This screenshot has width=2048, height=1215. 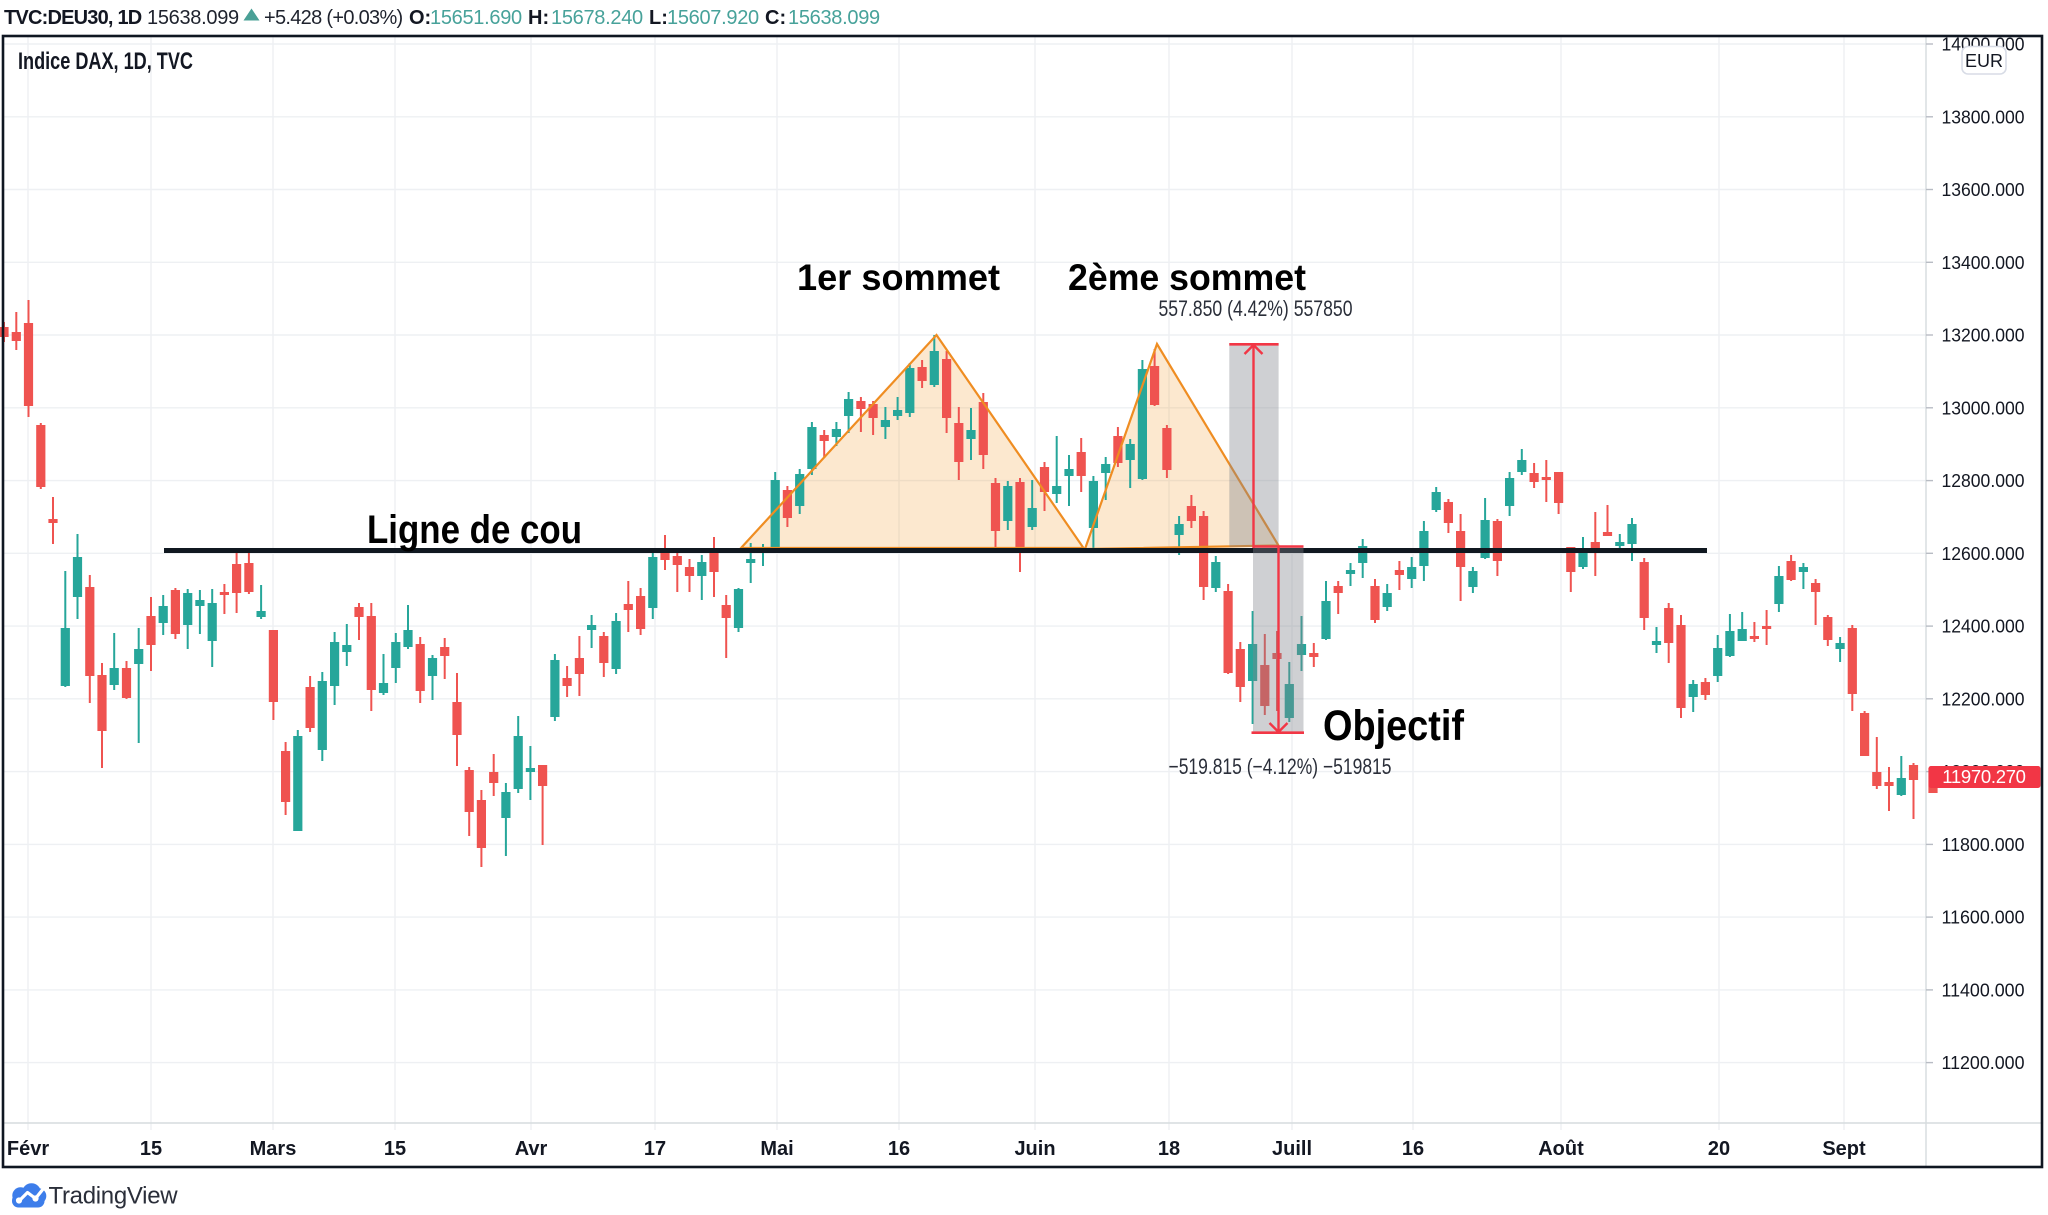 I want to click on svg-text: 12800.000, so click(x=1983, y=481).